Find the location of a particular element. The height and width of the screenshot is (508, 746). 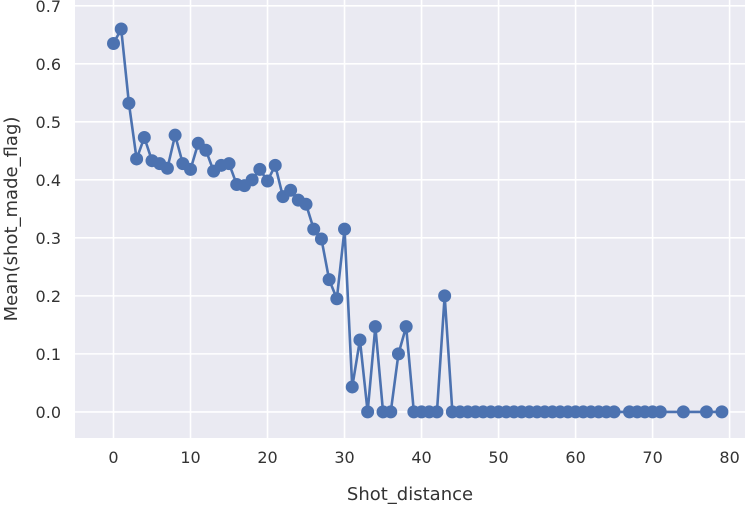

y-axis-title: Mean(shot_made_flag) is located at coordinates (11, 219).